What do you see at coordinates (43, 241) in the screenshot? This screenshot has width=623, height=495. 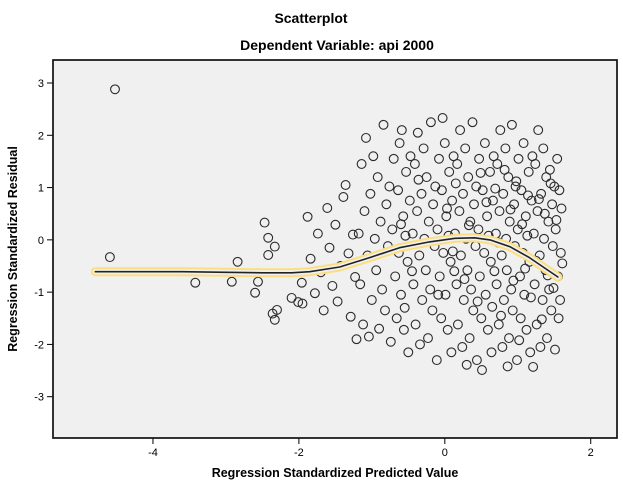 I see `y-axis-ticks: 3 2 1 0 -1 -2 -3` at bounding box center [43, 241].